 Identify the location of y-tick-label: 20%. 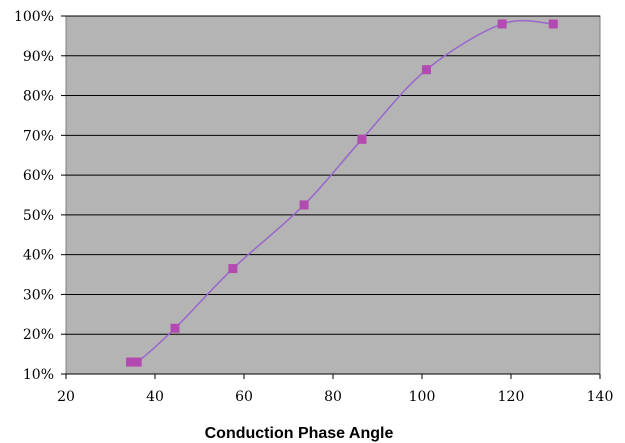
(38, 335).